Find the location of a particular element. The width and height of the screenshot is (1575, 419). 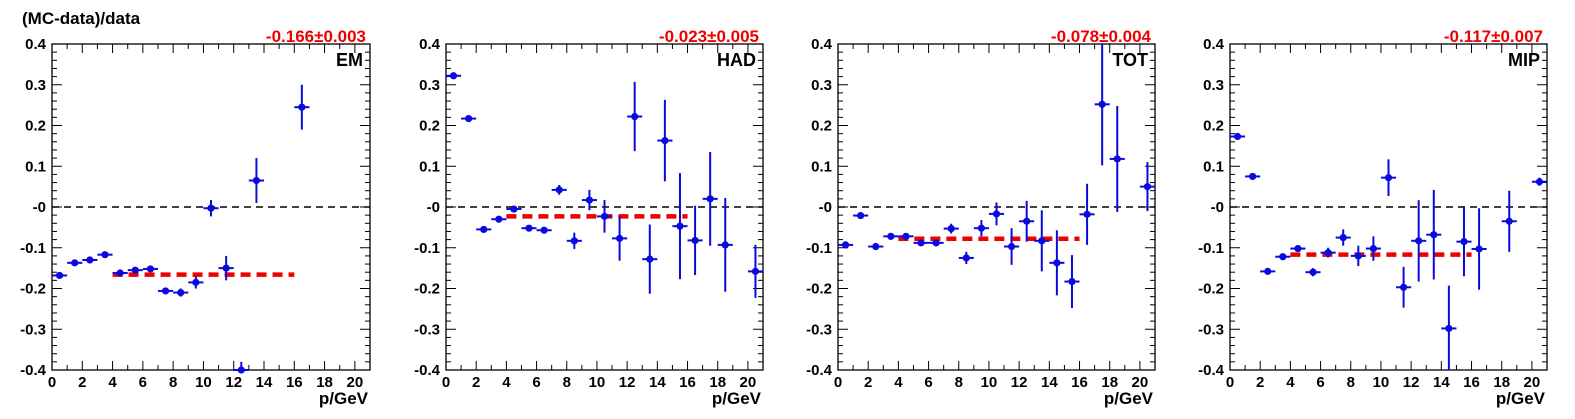

y-tick-label: -0.3 is located at coordinates (427, 329).